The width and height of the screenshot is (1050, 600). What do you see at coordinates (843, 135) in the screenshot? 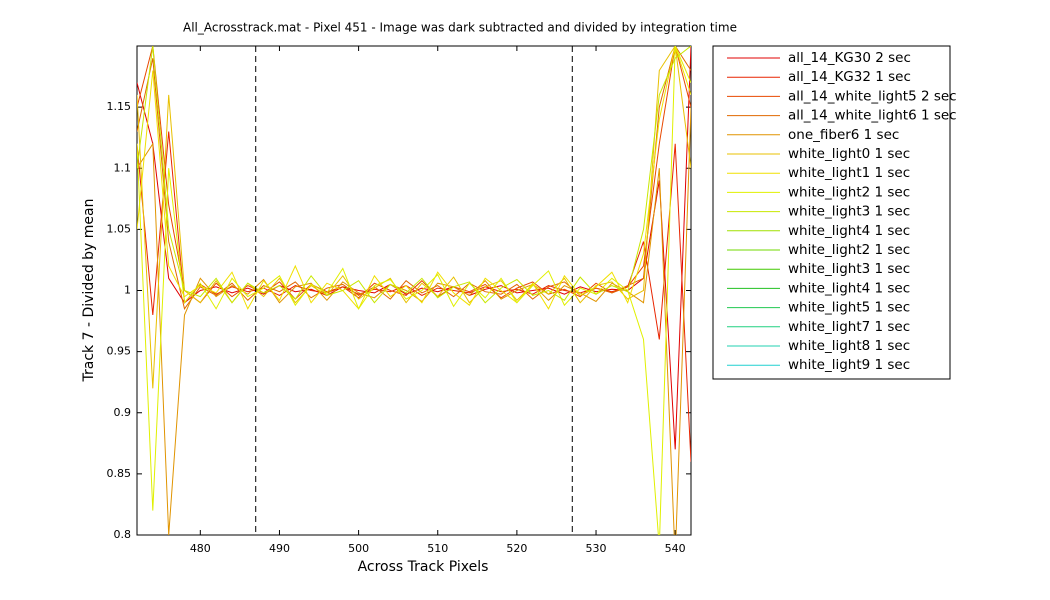
I see `legend-label: one_fiber6 1 sec` at bounding box center [843, 135].